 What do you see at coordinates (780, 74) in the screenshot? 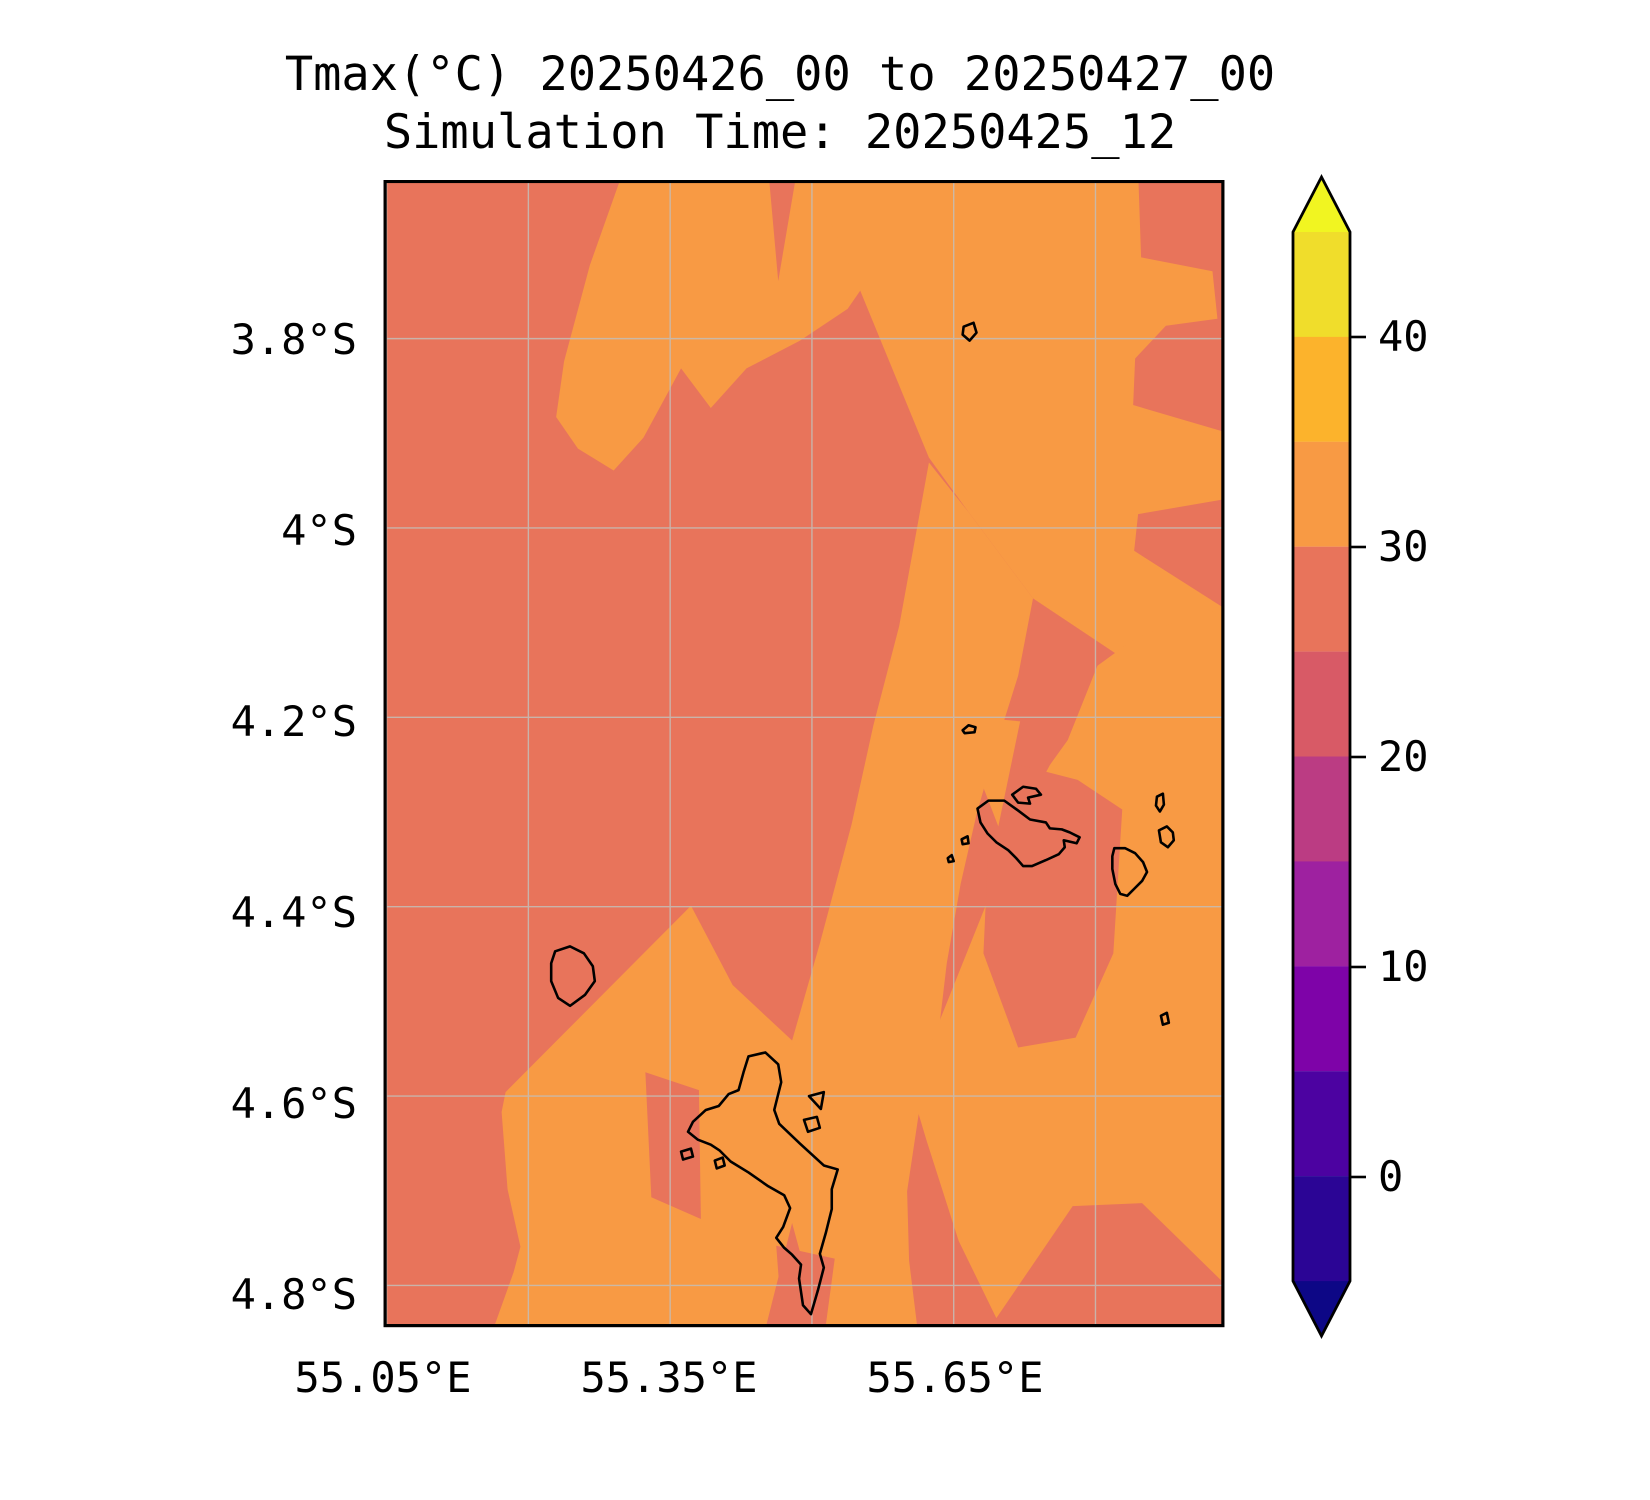
I see `figure-title: Tmax(°C) 20250426_00 to 20250427_00` at bounding box center [780, 74].